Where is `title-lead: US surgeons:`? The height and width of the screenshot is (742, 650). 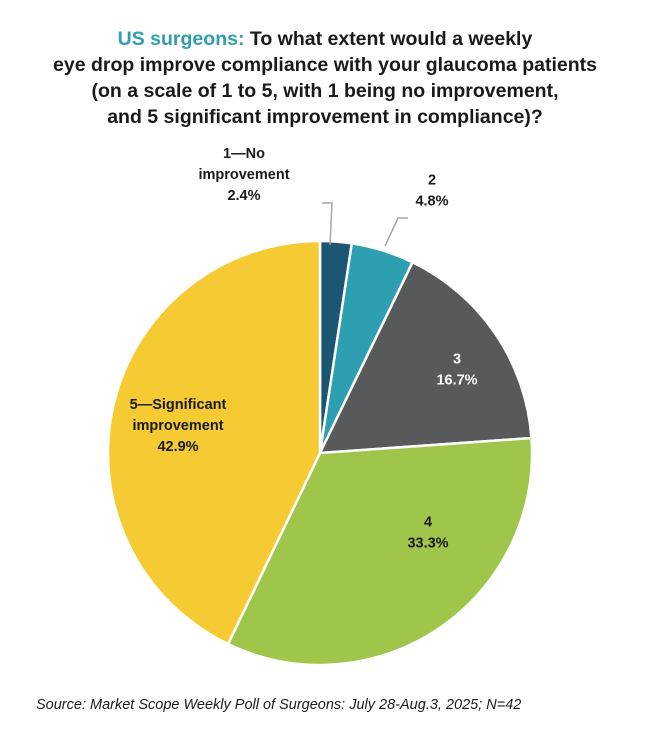 title-lead: US surgeons: is located at coordinates (181, 39).